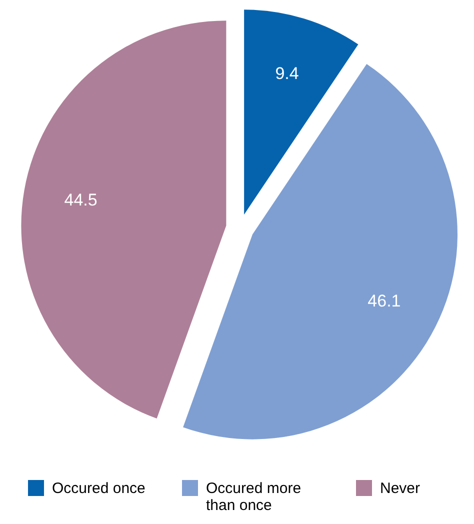  Describe the element at coordinates (400, 488) in the screenshot. I see `legend-label: Never` at that location.